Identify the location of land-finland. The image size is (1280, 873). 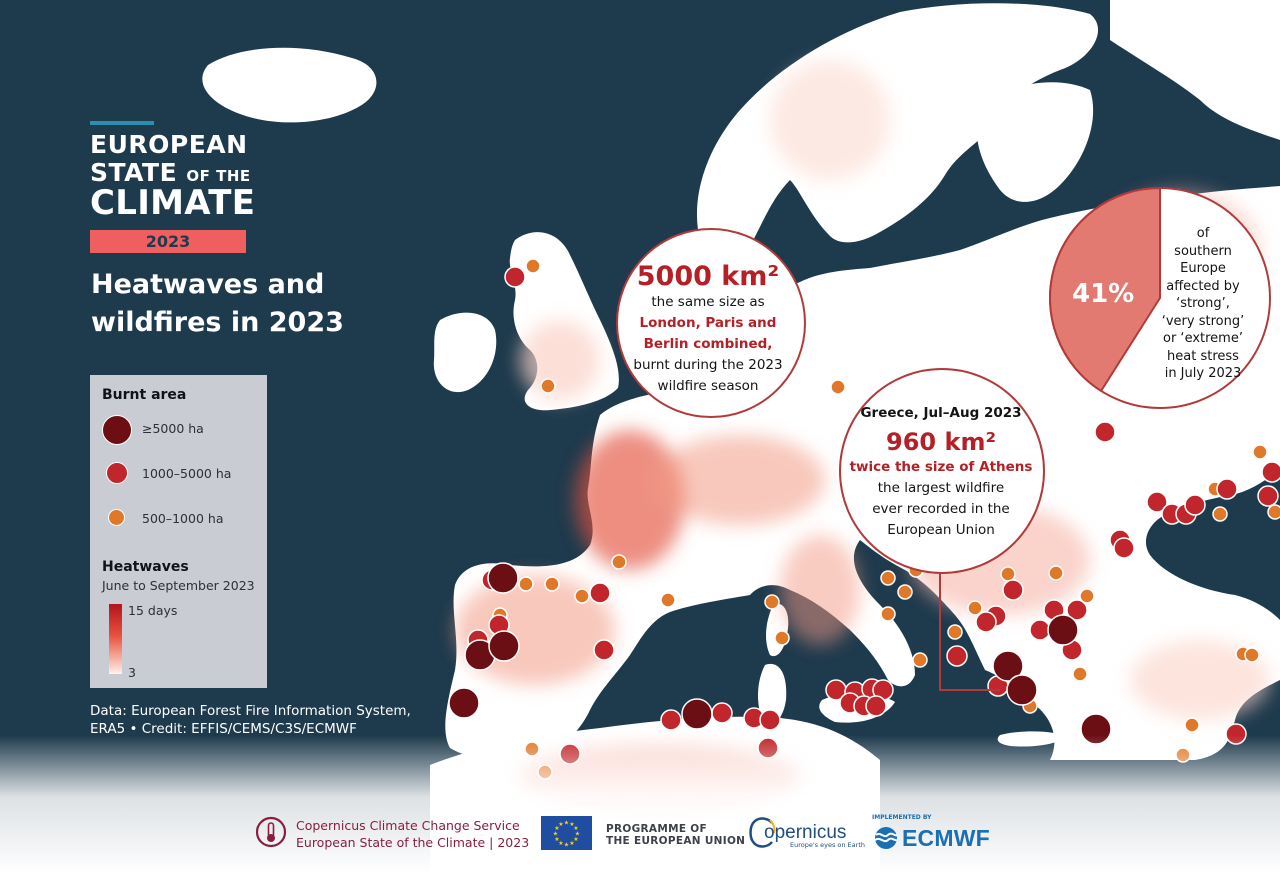
(1035, 142).